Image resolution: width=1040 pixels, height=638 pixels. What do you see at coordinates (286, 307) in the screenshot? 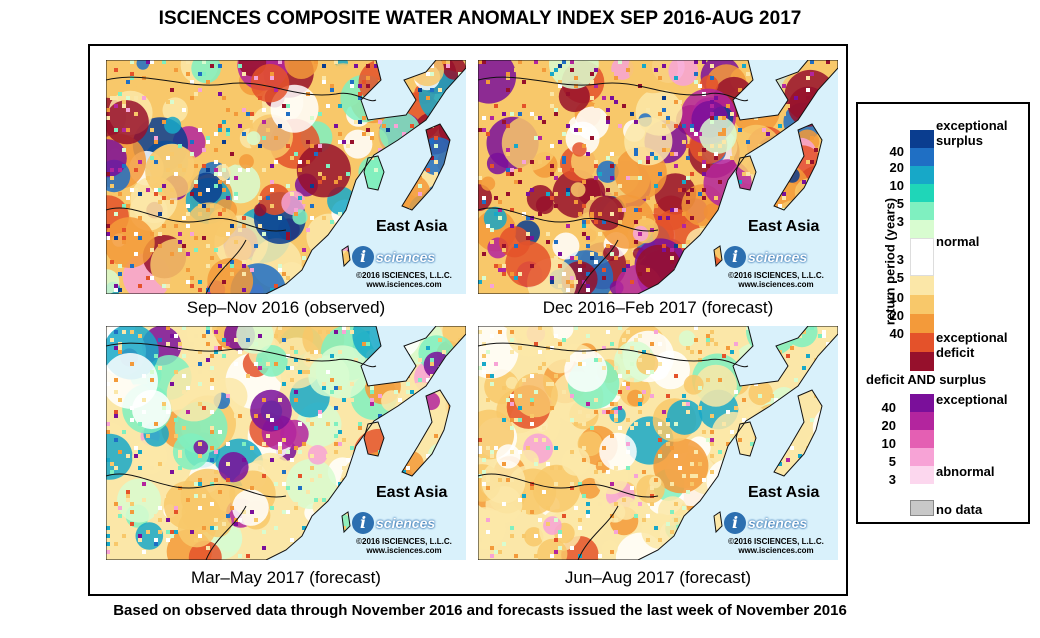
I see `panel-caption: Sep–Nov 2016 (observed)` at bounding box center [286, 307].